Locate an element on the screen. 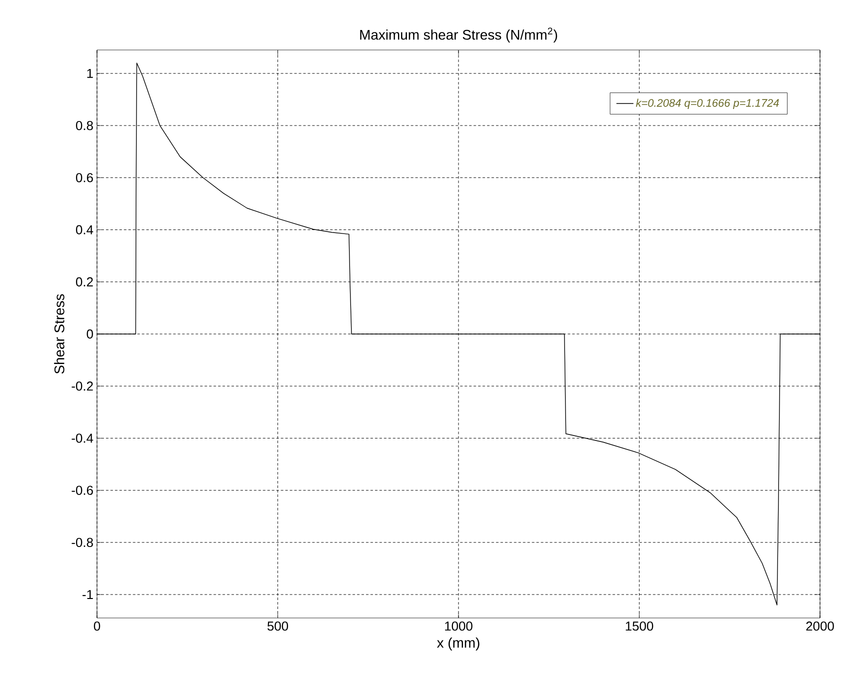  y-tick-label: -0.8 is located at coordinates (82, 543).